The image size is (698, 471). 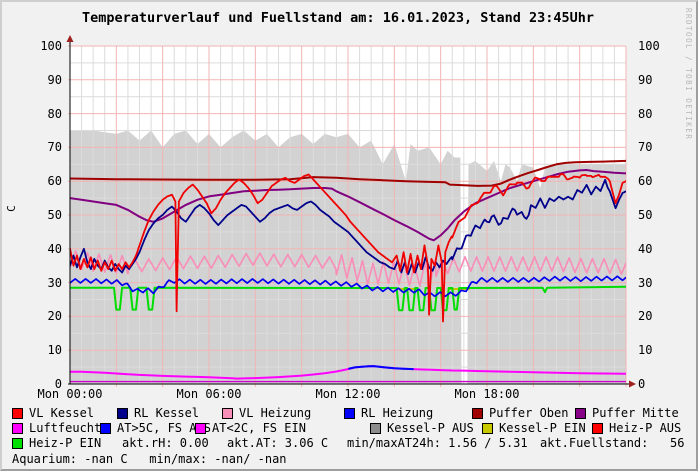 I want to click on legend-item-puffer-oben: Puffer Oben, so click(x=520, y=413).